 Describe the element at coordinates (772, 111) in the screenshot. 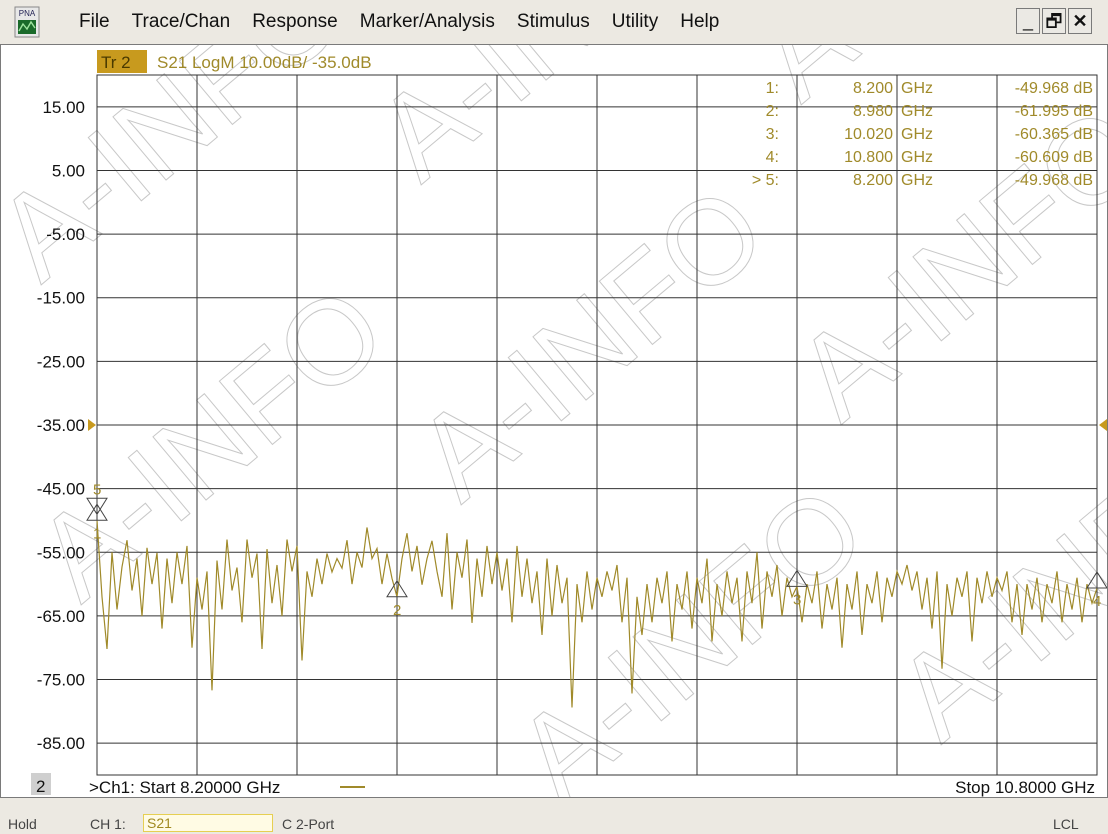

I see `marker-readout-label: 2:` at that location.